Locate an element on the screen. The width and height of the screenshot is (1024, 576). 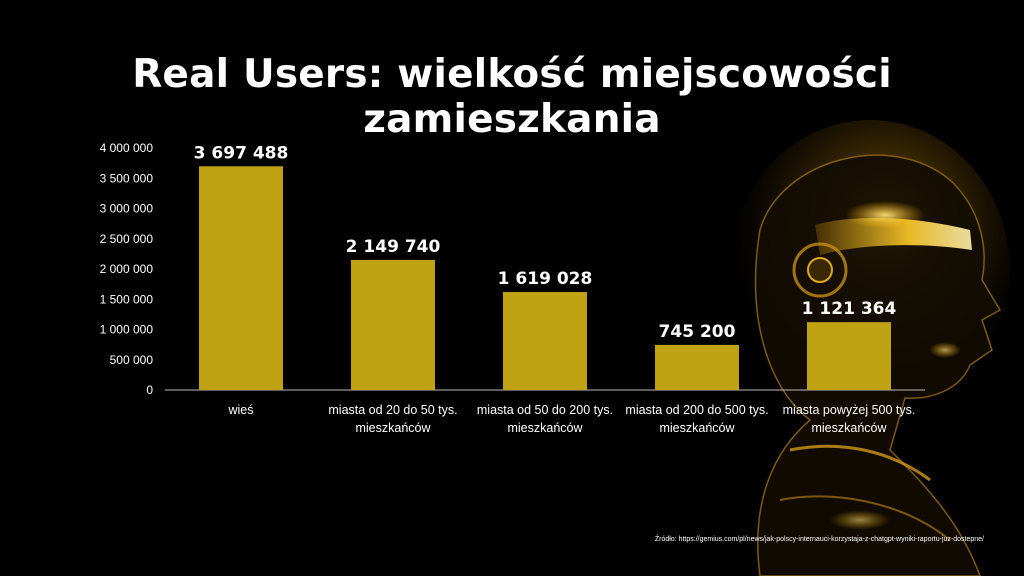
y-tick-label: 3 000 000 is located at coordinates (127, 209).